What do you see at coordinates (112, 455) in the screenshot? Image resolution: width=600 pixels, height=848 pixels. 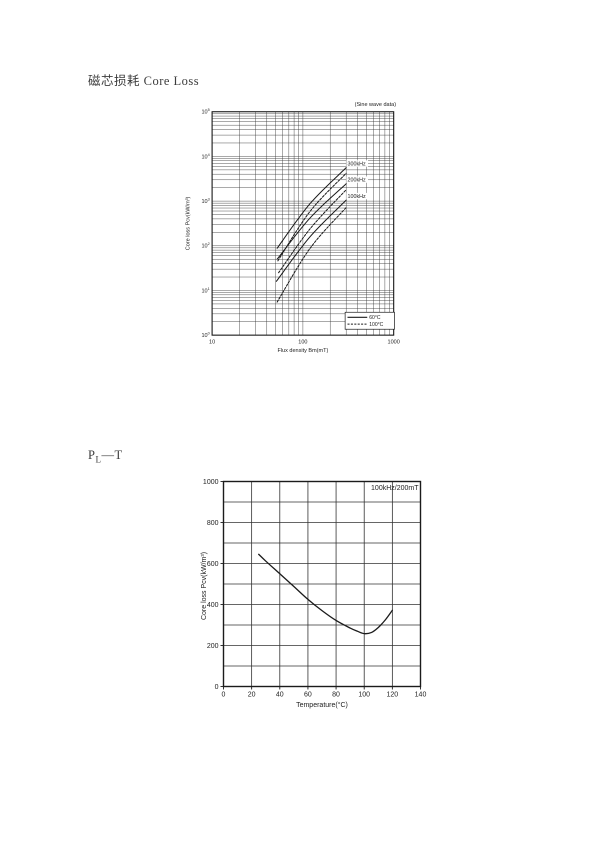 I see `pl-t-rest: —T` at bounding box center [112, 455].